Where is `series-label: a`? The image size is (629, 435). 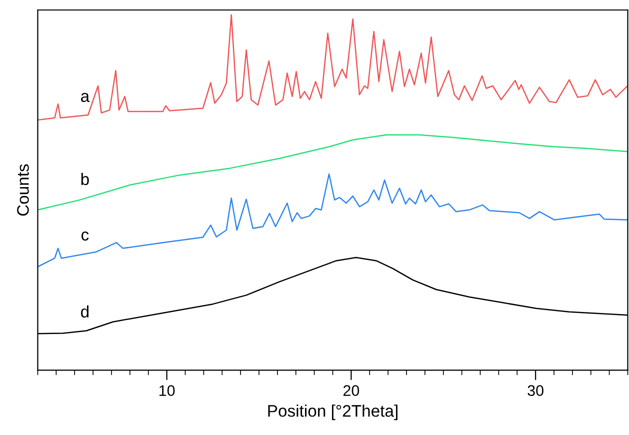 series-label: a is located at coordinates (85, 97).